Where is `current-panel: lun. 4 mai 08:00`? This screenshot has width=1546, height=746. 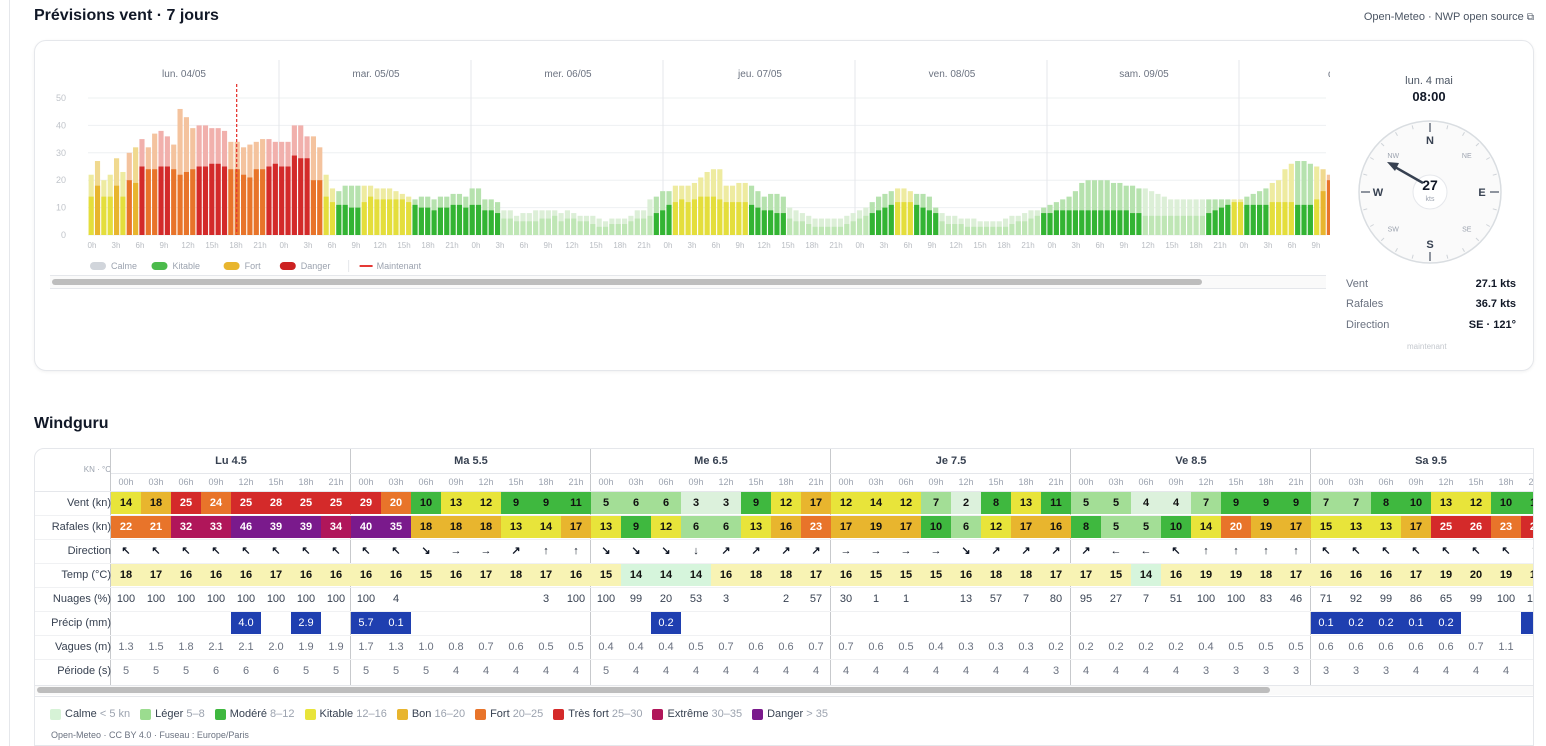
current-panel: lun. 4 mai 08:00 is located at coordinates (1429, 89).